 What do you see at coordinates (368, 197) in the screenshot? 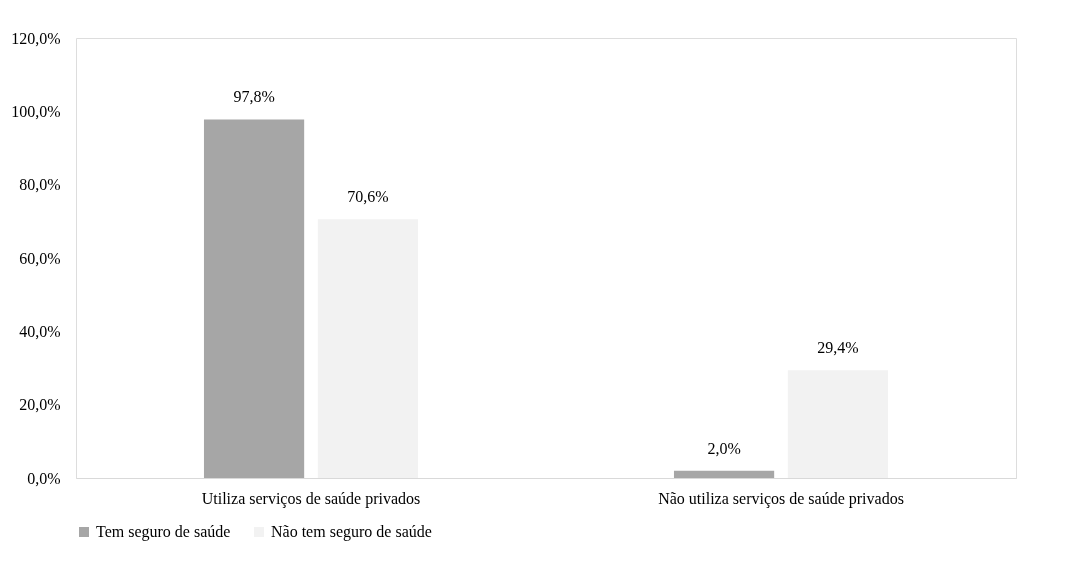
I see `data-label: 70,6%` at bounding box center [368, 197].